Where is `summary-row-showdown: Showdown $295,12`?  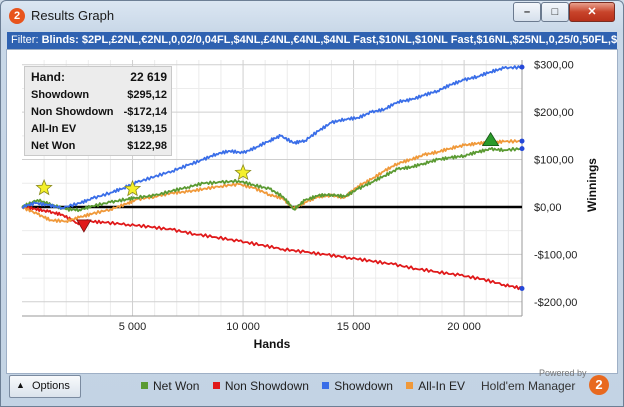
summary-row-showdown: Showdown $295,12 is located at coordinates (98, 95).